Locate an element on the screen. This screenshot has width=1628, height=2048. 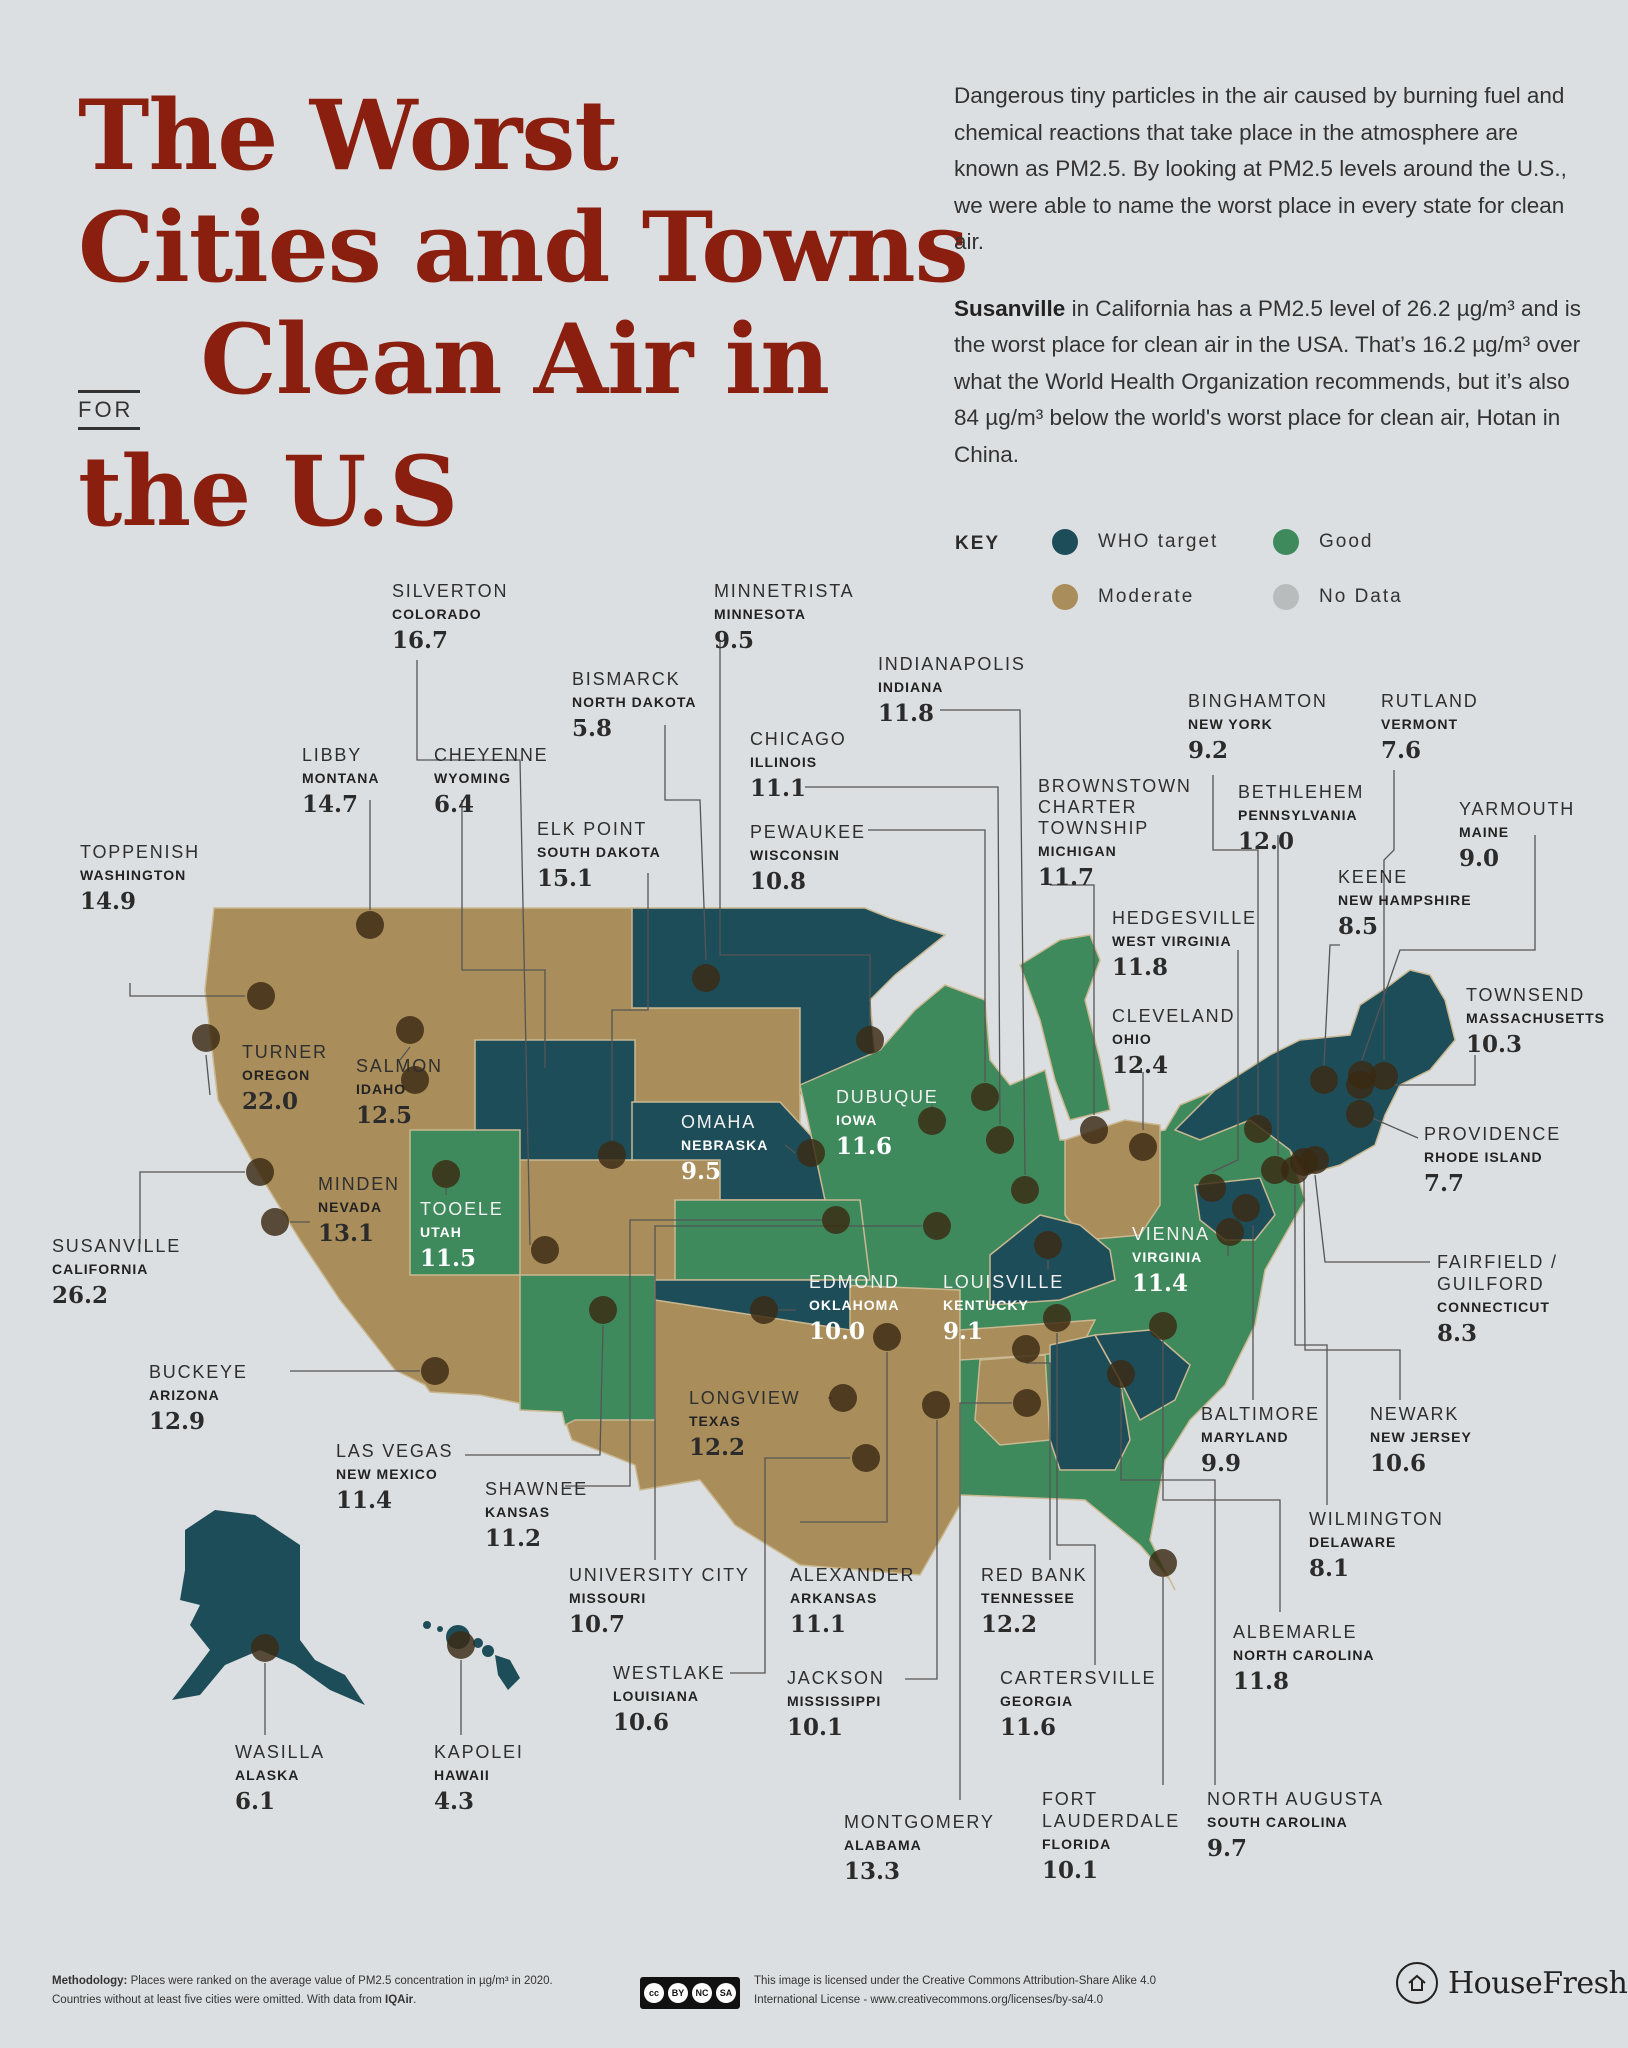
moderate-swatch is located at coordinates (1065, 597).